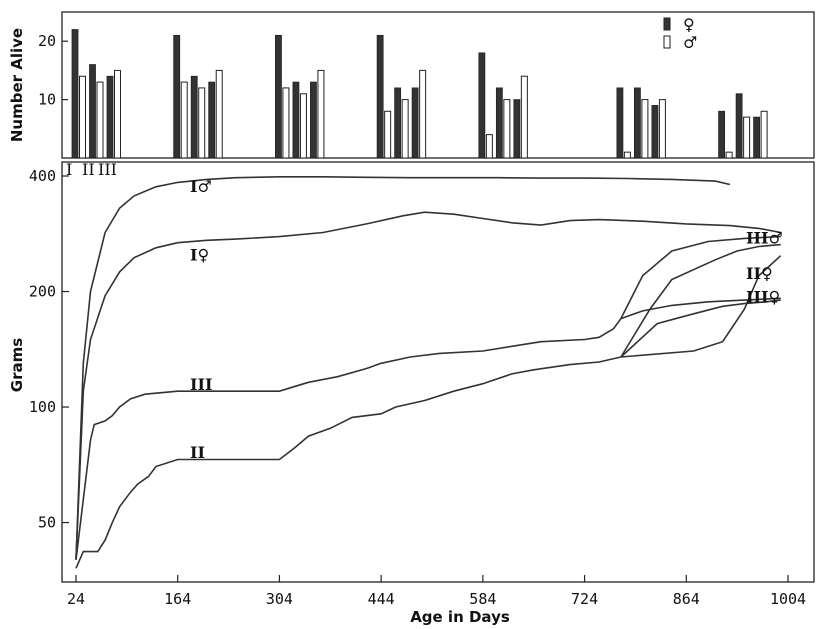 The height and width of the screenshot is (629, 818). What do you see at coordinates (199, 255) in the screenshot?
I see `curve-label: I♀` at bounding box center [199, 255].